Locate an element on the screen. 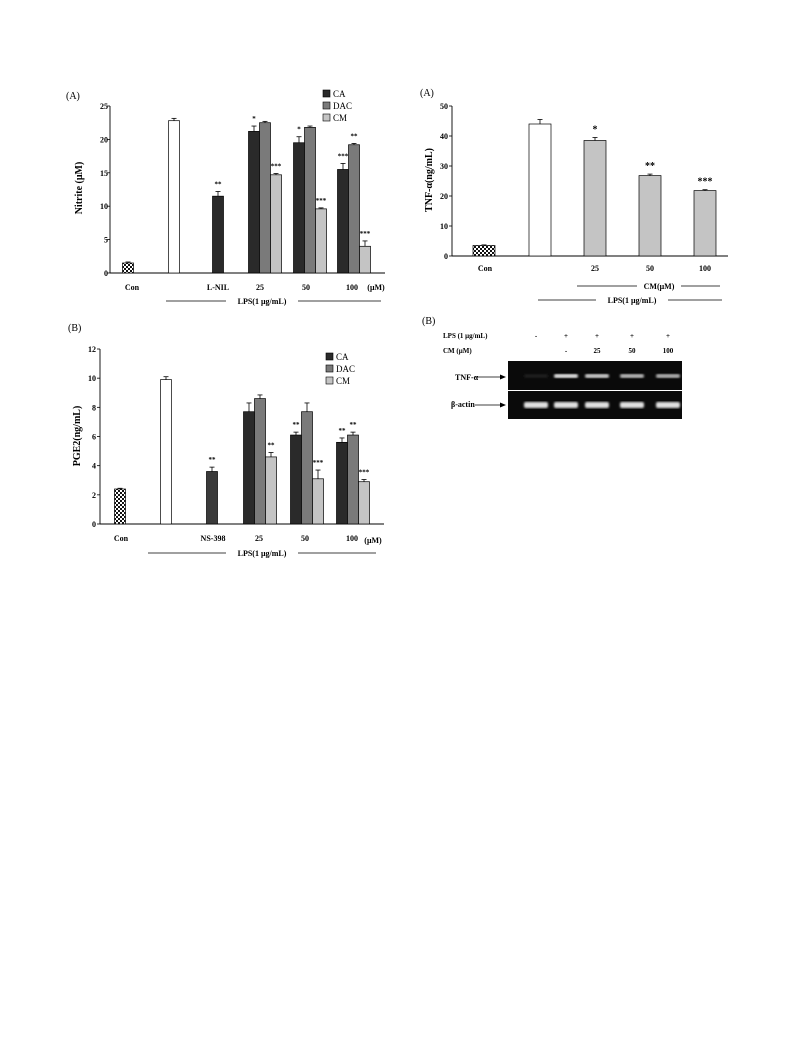  blot-row-label-cm: CM (μM) is located at coordinates (457, 351).